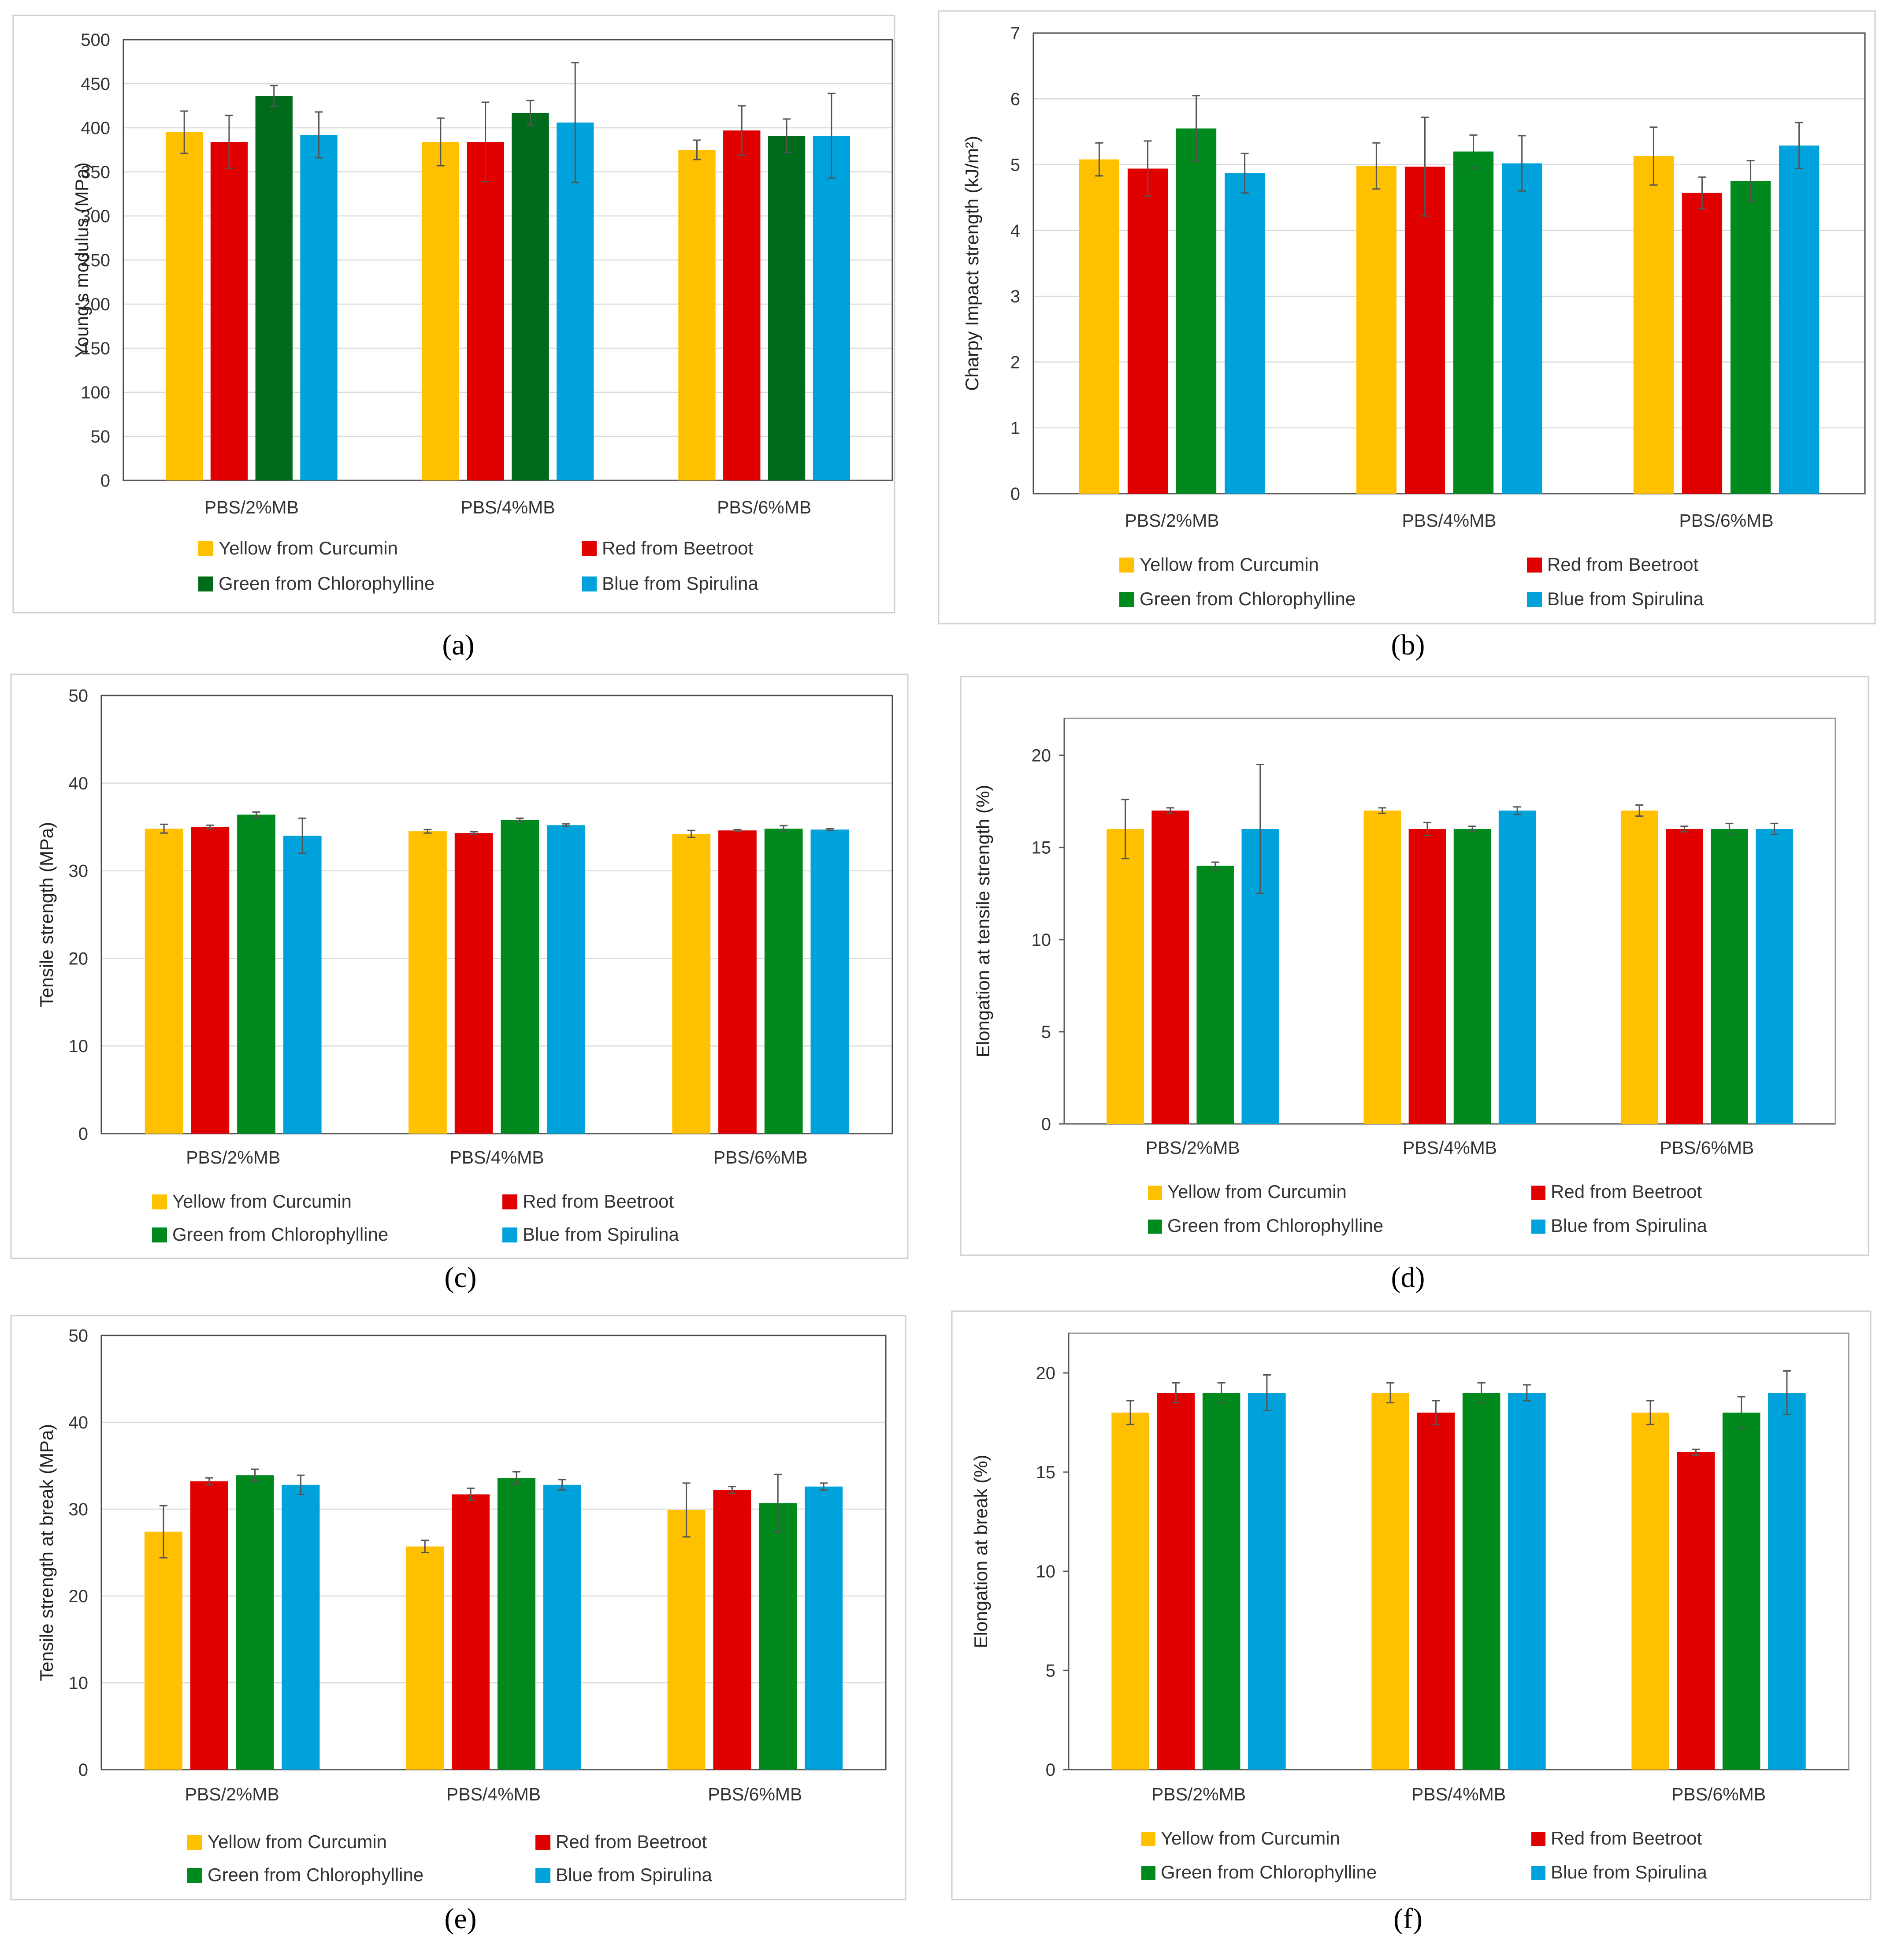  Describe the element at coordinates (1015, 362) in the screenshot. I see `y-tick-label: 2` at that location.